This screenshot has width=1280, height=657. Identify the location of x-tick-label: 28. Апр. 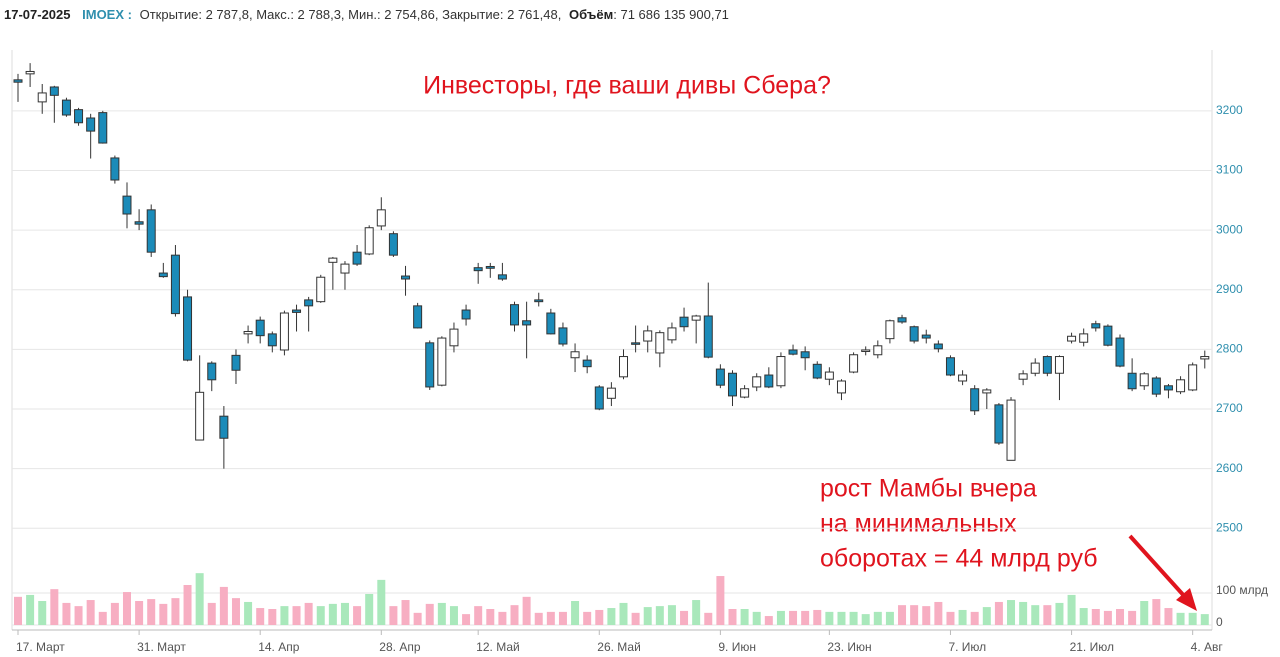
(400, 647).